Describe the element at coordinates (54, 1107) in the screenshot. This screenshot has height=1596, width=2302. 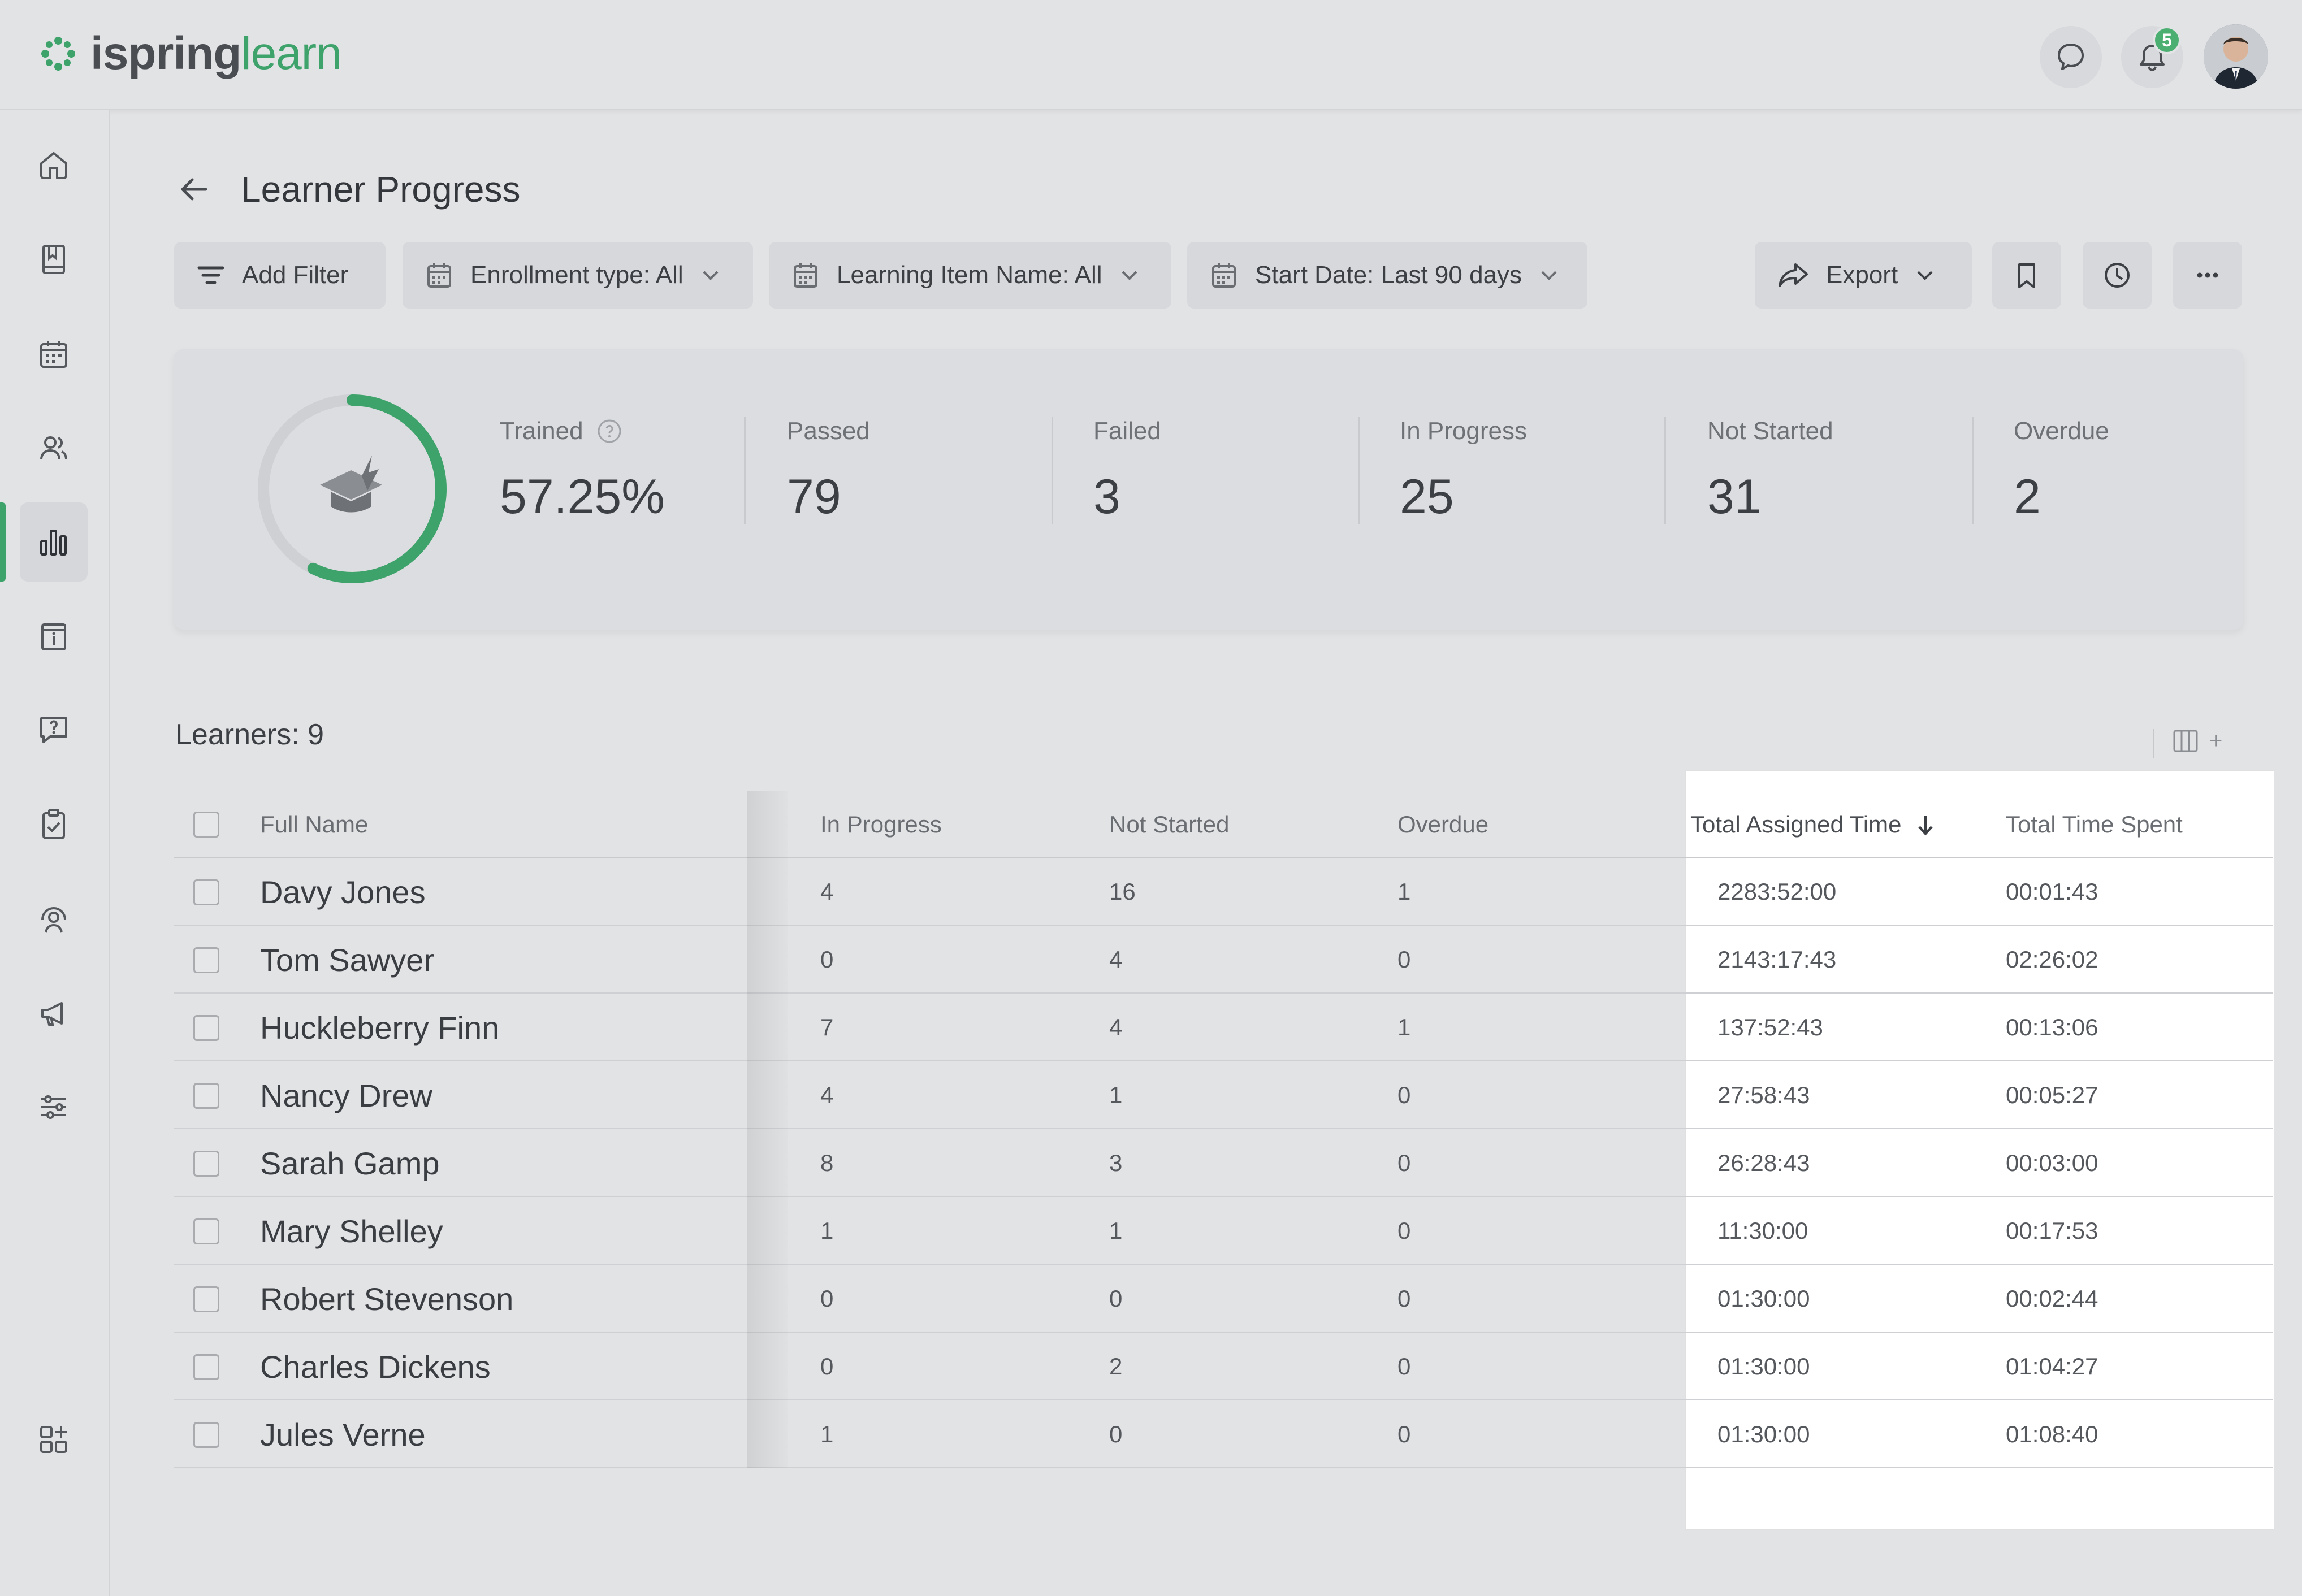
I see `sidebar-item-settings` at that location.